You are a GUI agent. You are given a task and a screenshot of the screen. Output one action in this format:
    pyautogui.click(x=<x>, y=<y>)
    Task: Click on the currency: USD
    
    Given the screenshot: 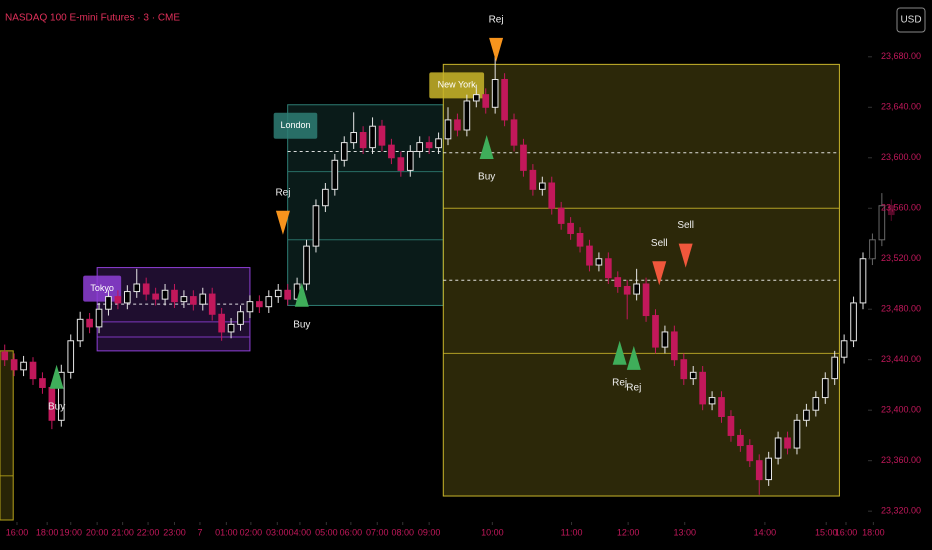 What is the action you would take?
    pyautogui.click(x=910, y=20)
    